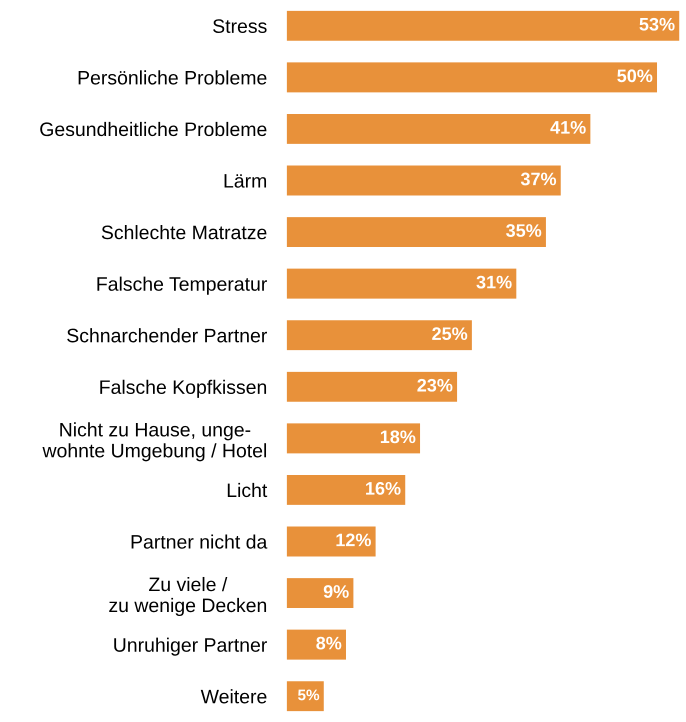  Describe the element at coordinates (336, 591) in the screenshot. I see `data-label: 9%` at that location.